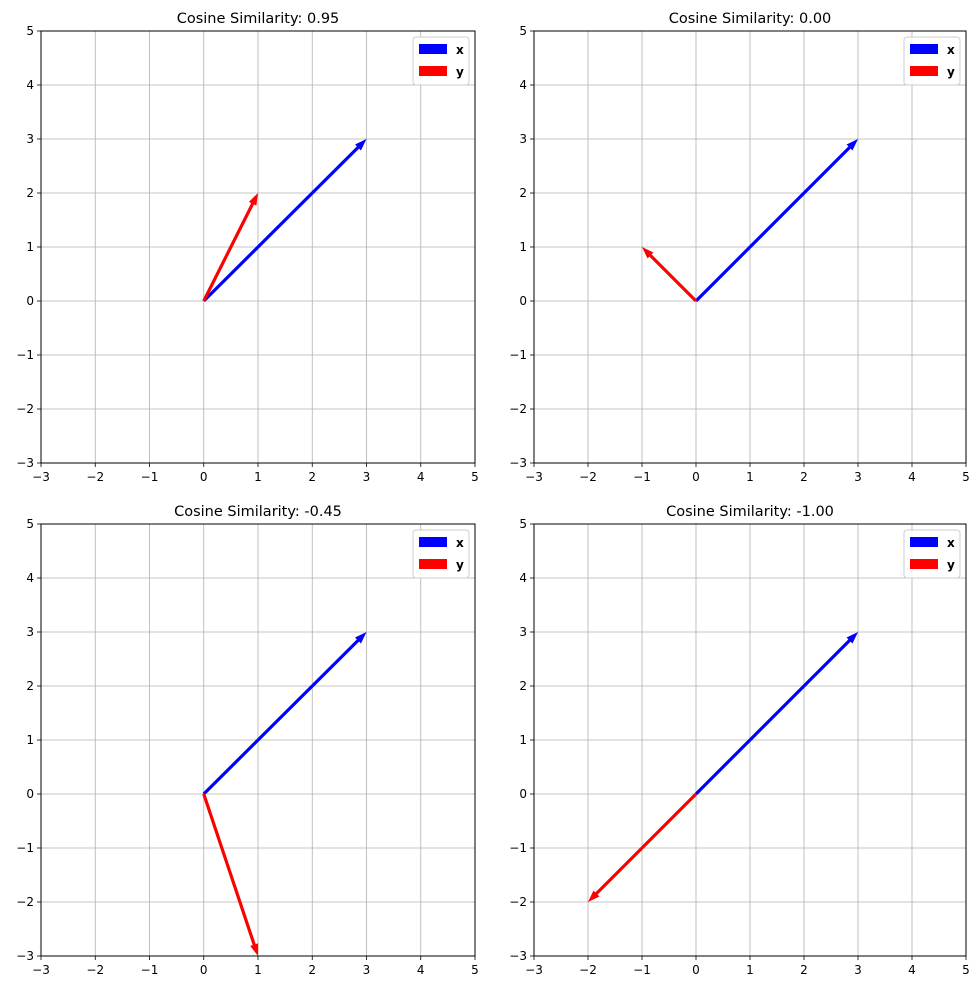  I want to click on chart-title: Cosine Similarity: 0.95, so click(258, 19).